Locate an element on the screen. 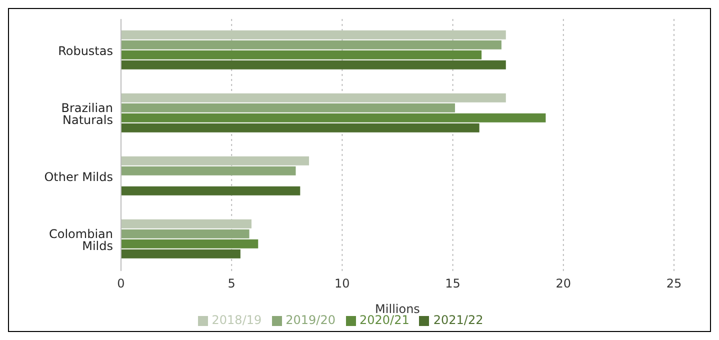 The height and width of the screenshot is (340, 719). legend-label: 2018/19 is located at coordinates (237, 320).